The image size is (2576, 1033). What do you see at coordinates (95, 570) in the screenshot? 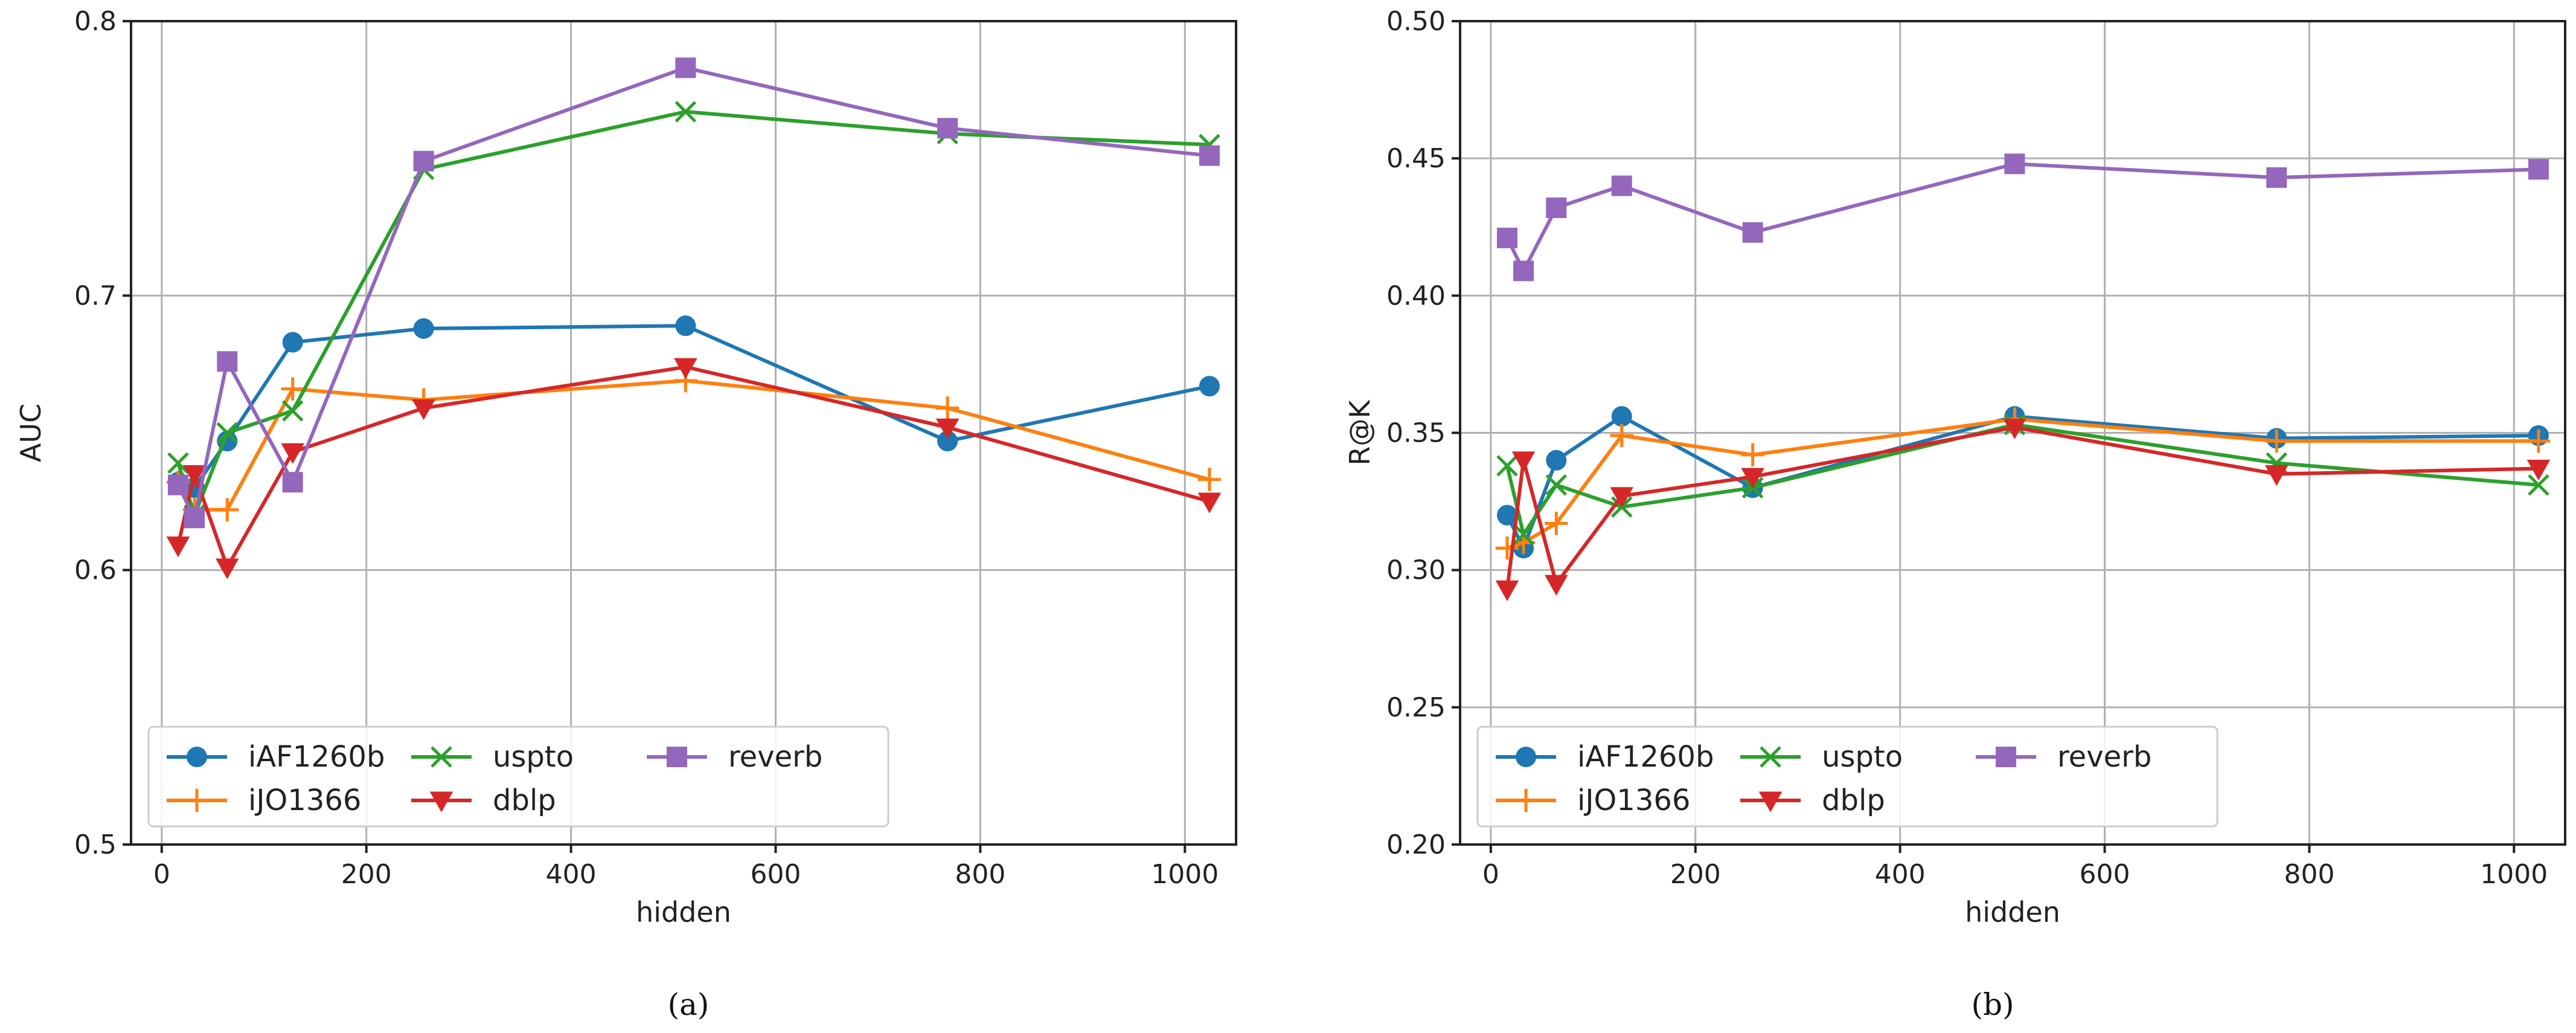
I see `y-tick-label: 0.6` at bounding box center [95, 570].